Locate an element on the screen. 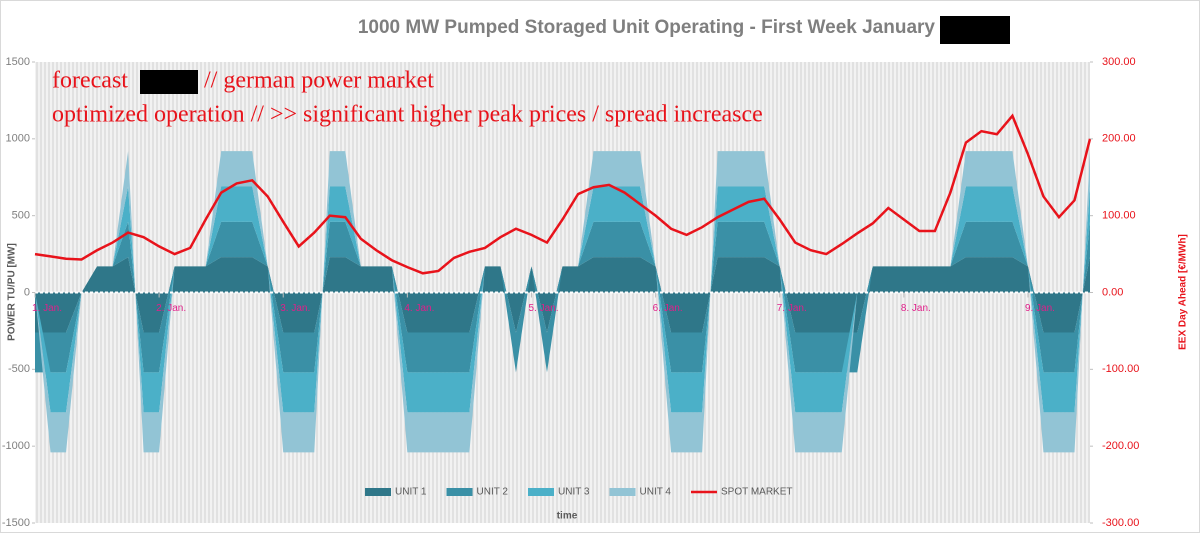 This screenshot has width=1200, height=533. y-tick-label: 0 is located at coordinates (27, 292).